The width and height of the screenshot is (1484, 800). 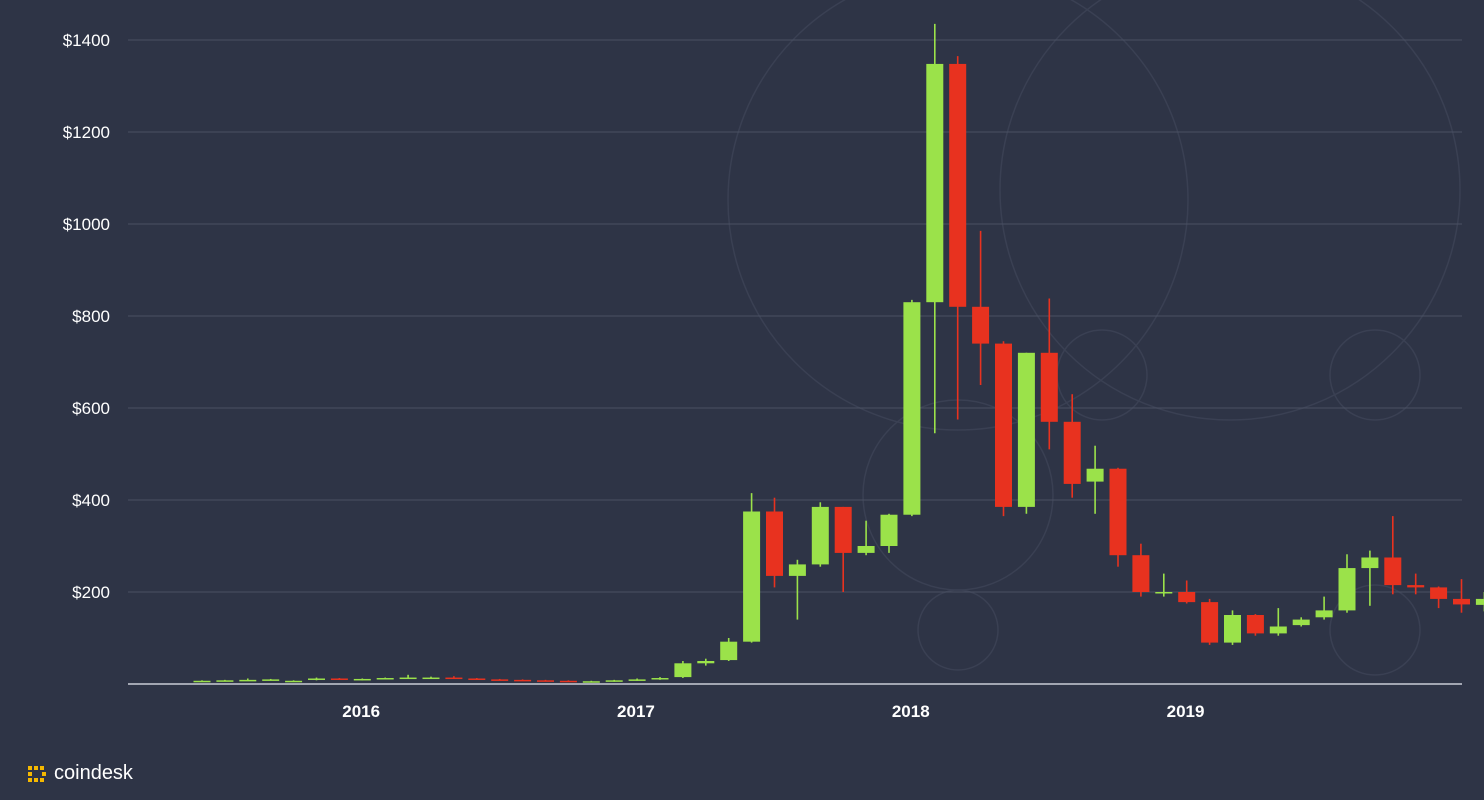 What do you see at coordinates (91, 408) in the screenshot?
I see `y-tick-label: $600` at bounding box center [91, 408].